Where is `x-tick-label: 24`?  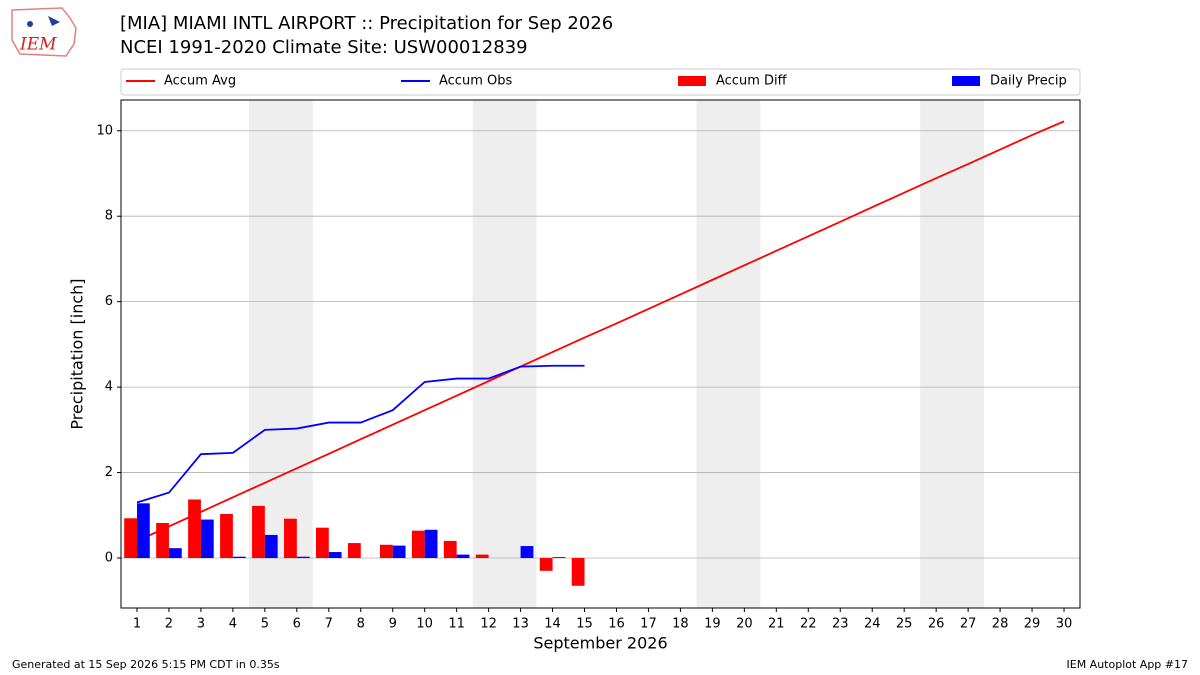 x-tick-label: 24 is located at coordinates (872, 624).